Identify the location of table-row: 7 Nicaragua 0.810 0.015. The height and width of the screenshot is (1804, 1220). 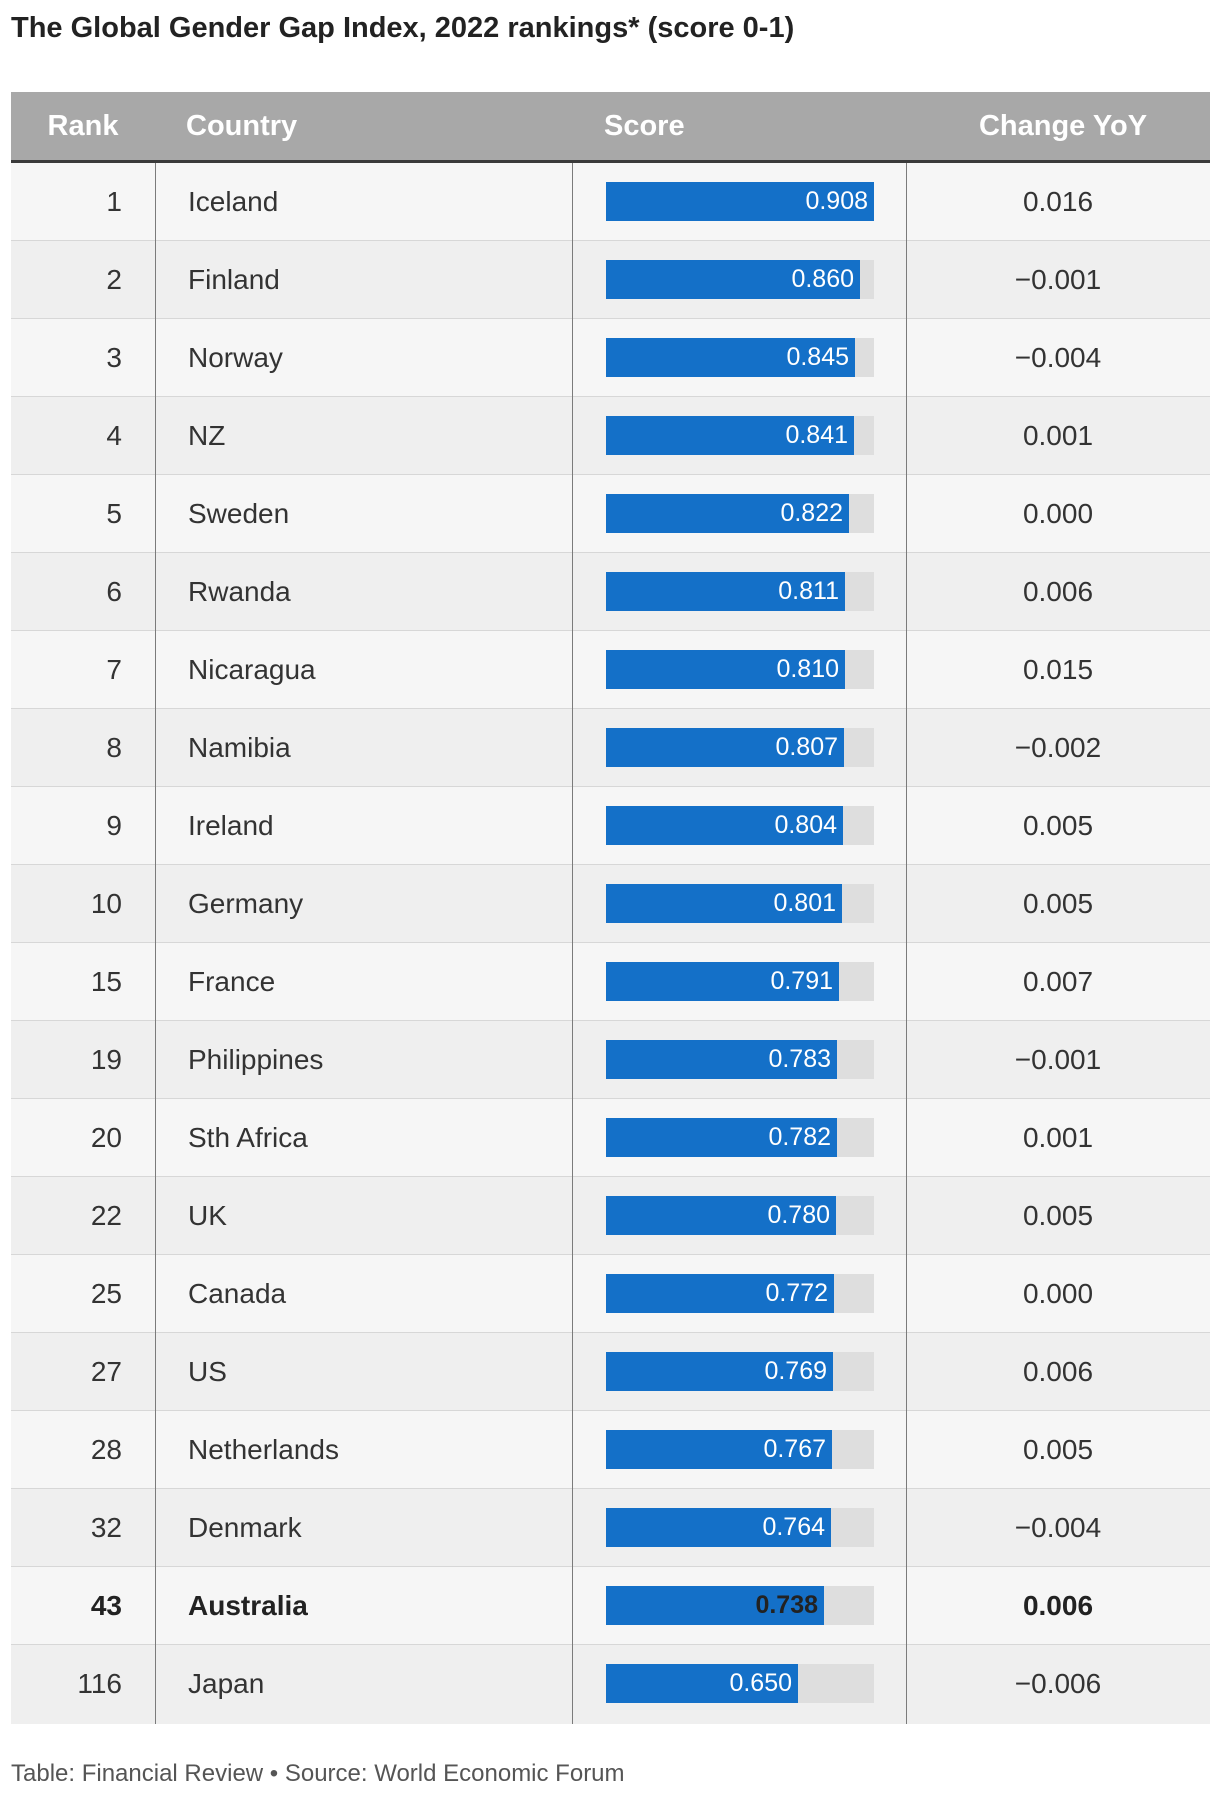
(610, 670).